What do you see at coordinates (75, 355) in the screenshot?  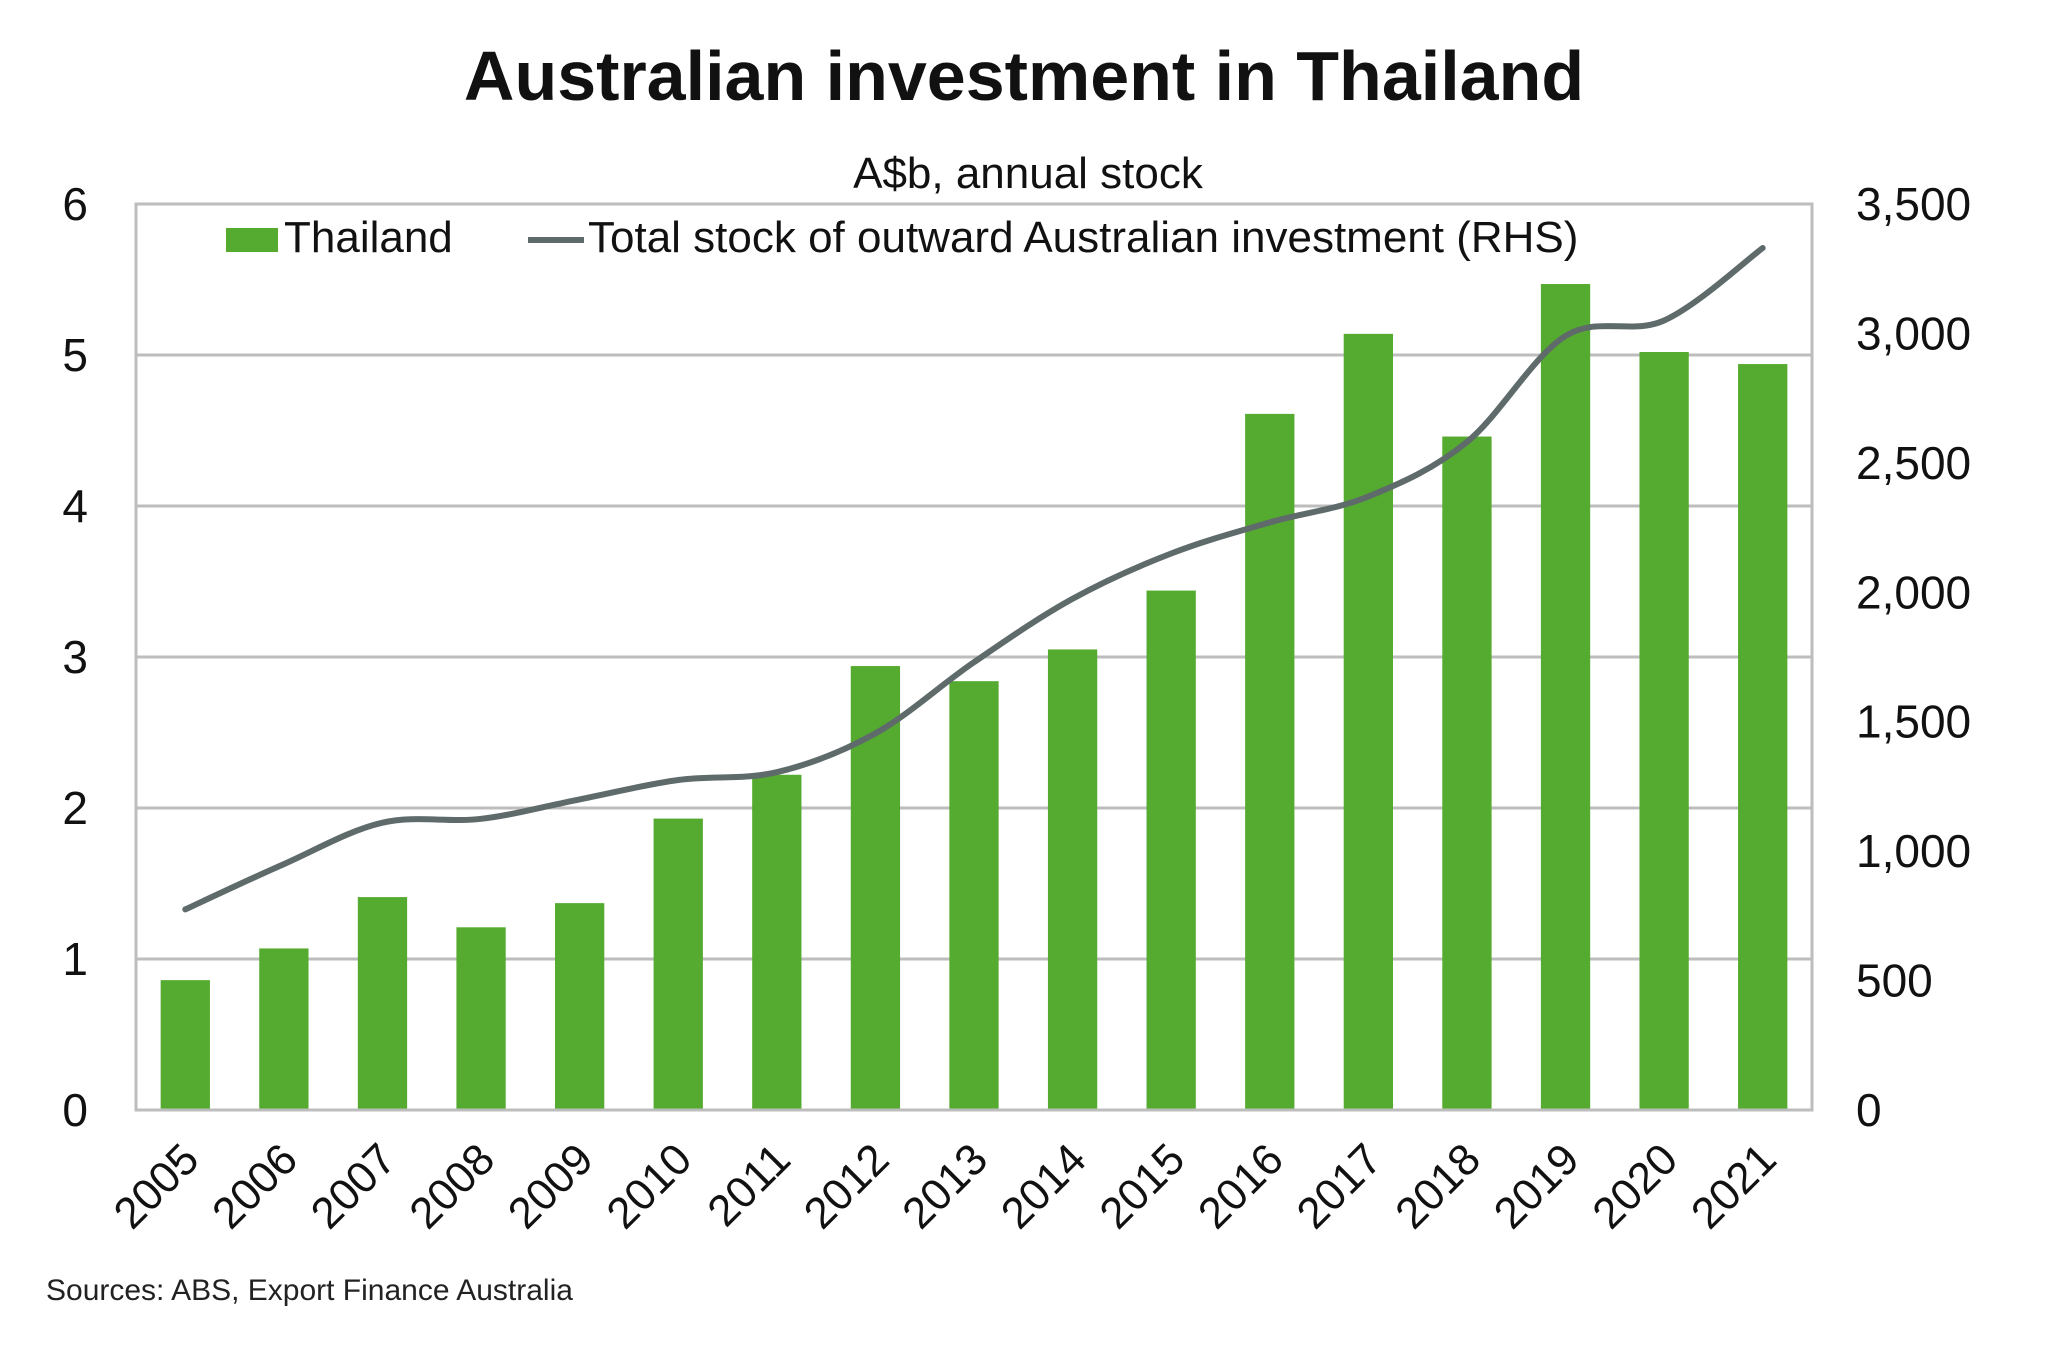 I see `left-tick-label: 5` at bounding box center [75, 355].